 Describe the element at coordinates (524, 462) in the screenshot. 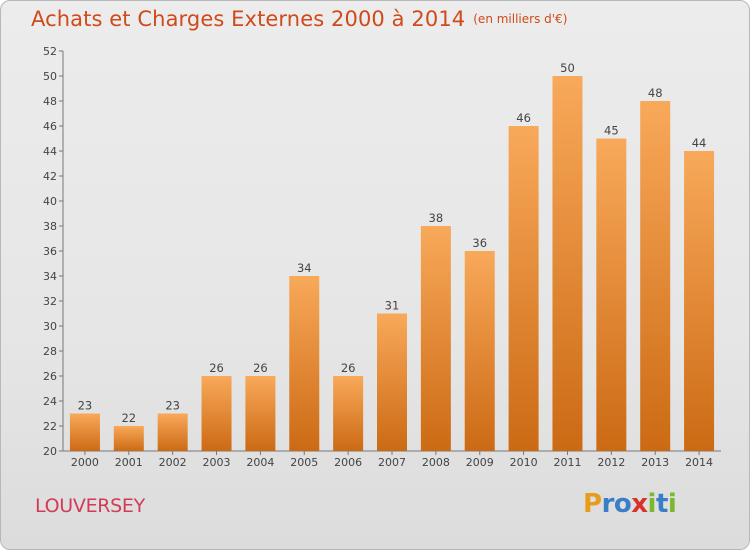

I see `x-tick-label: 2010` at that location.